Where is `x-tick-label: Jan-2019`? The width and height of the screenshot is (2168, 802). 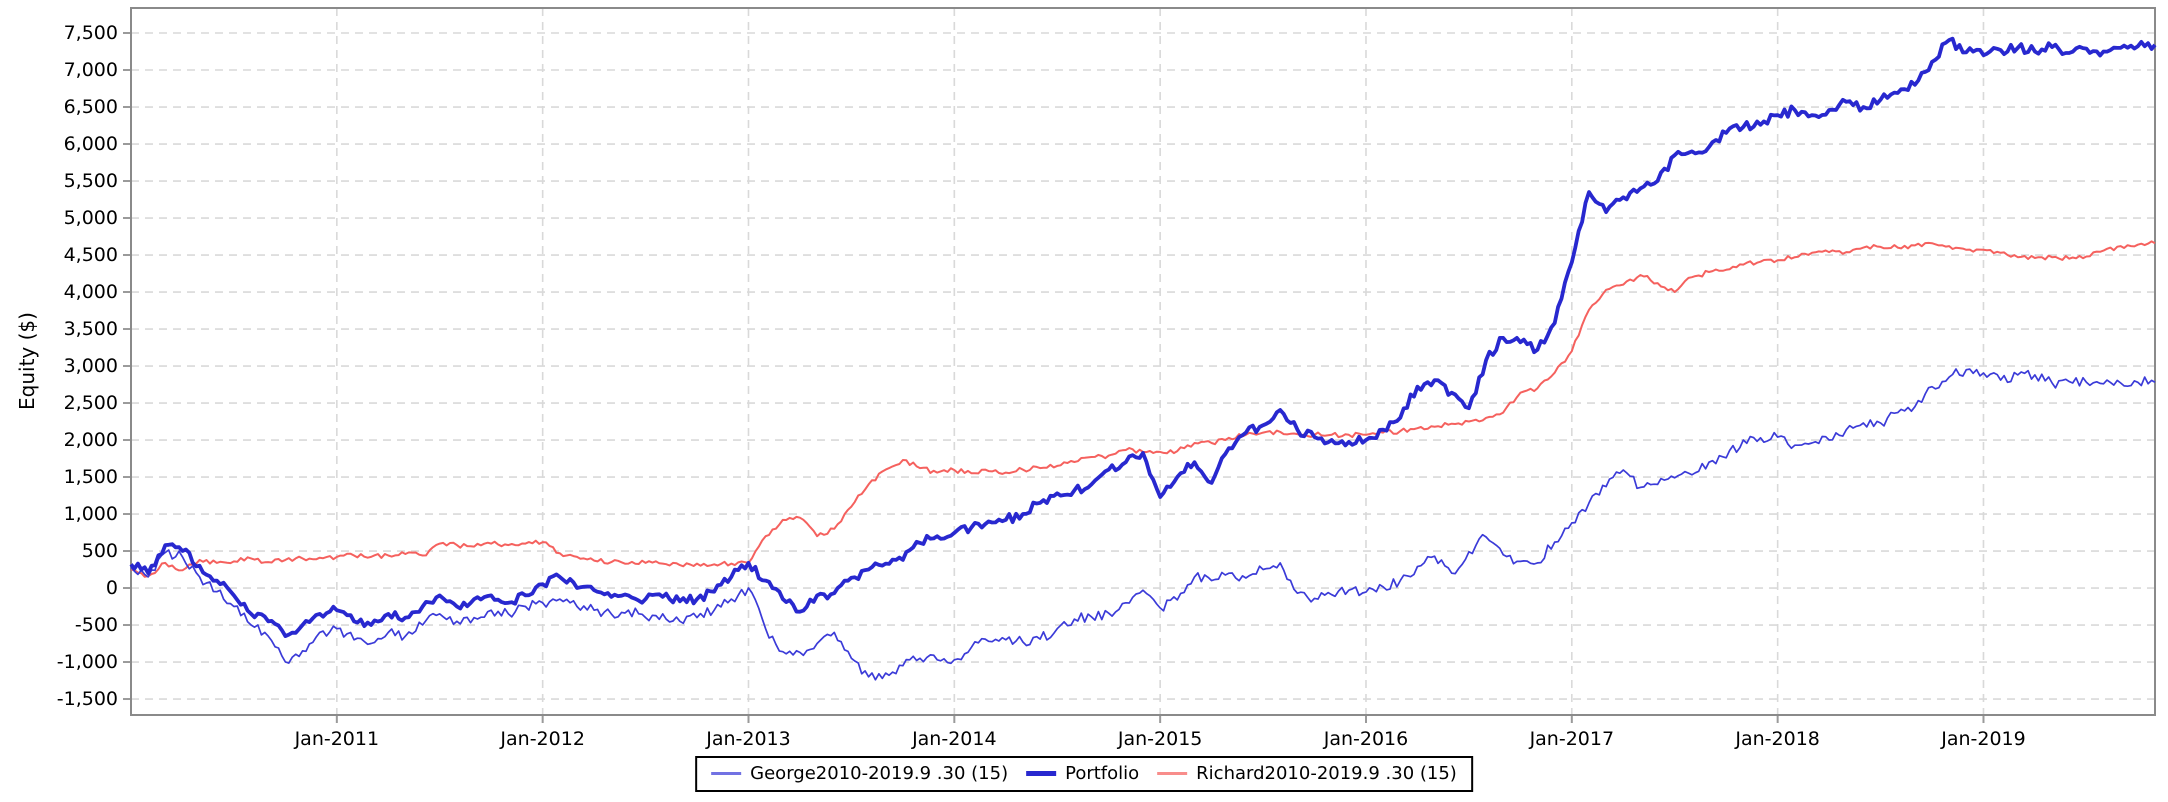 x-tick-label: Jan-2019 is located at coordinates (1983, 739).